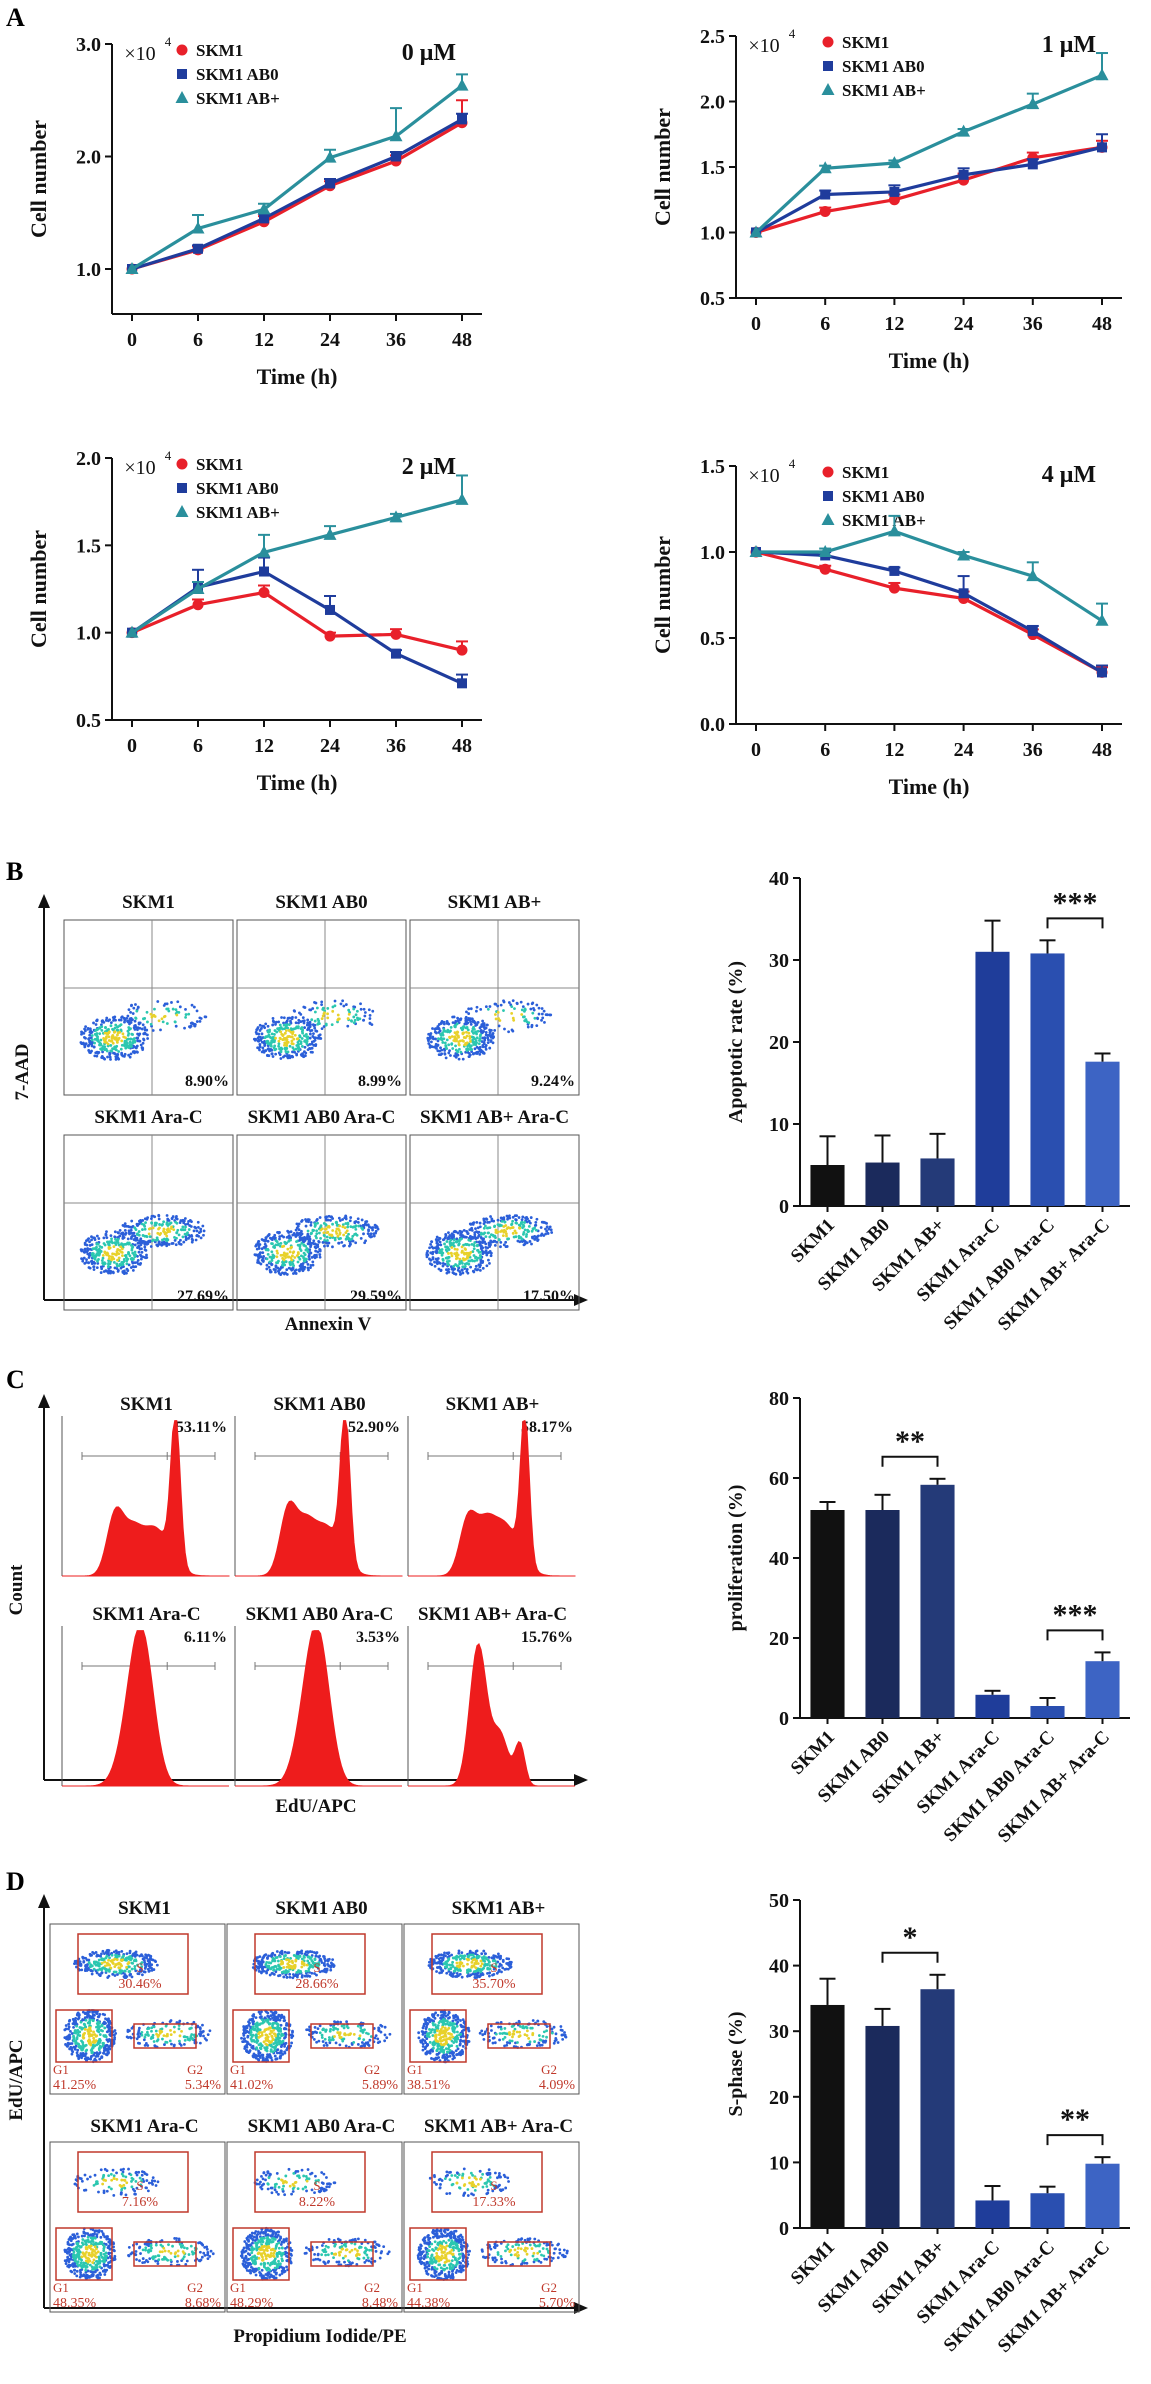 The image size is (1151, 2384). Describe the element at coordinates (491, 1498) in the screenshot. I see `histogram-area` at that location.